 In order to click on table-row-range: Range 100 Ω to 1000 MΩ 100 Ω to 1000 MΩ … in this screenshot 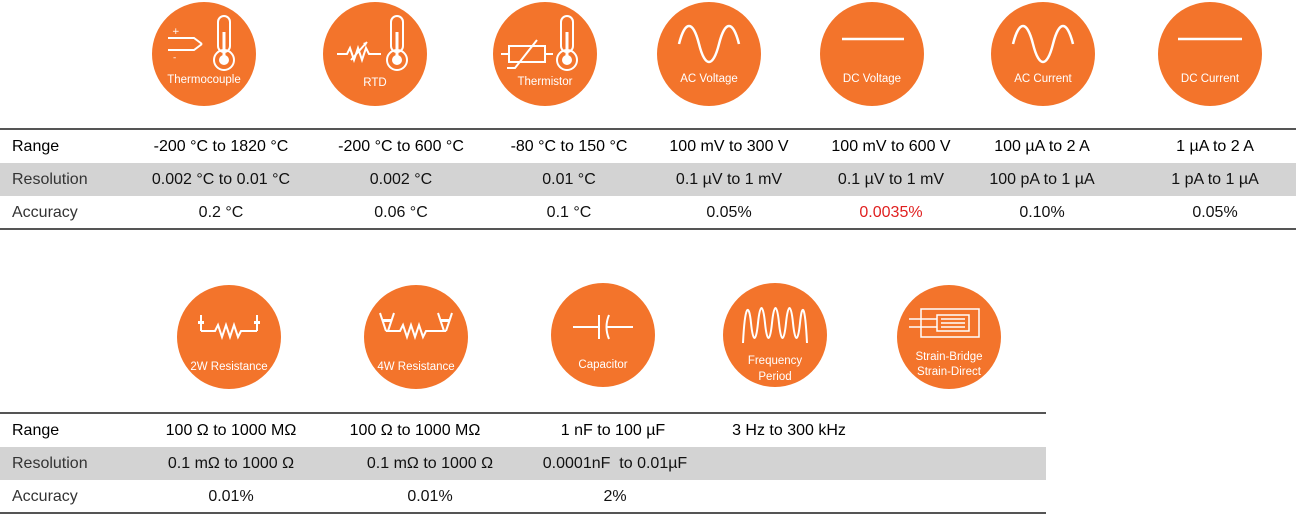, I will do `click(523, 430)`.